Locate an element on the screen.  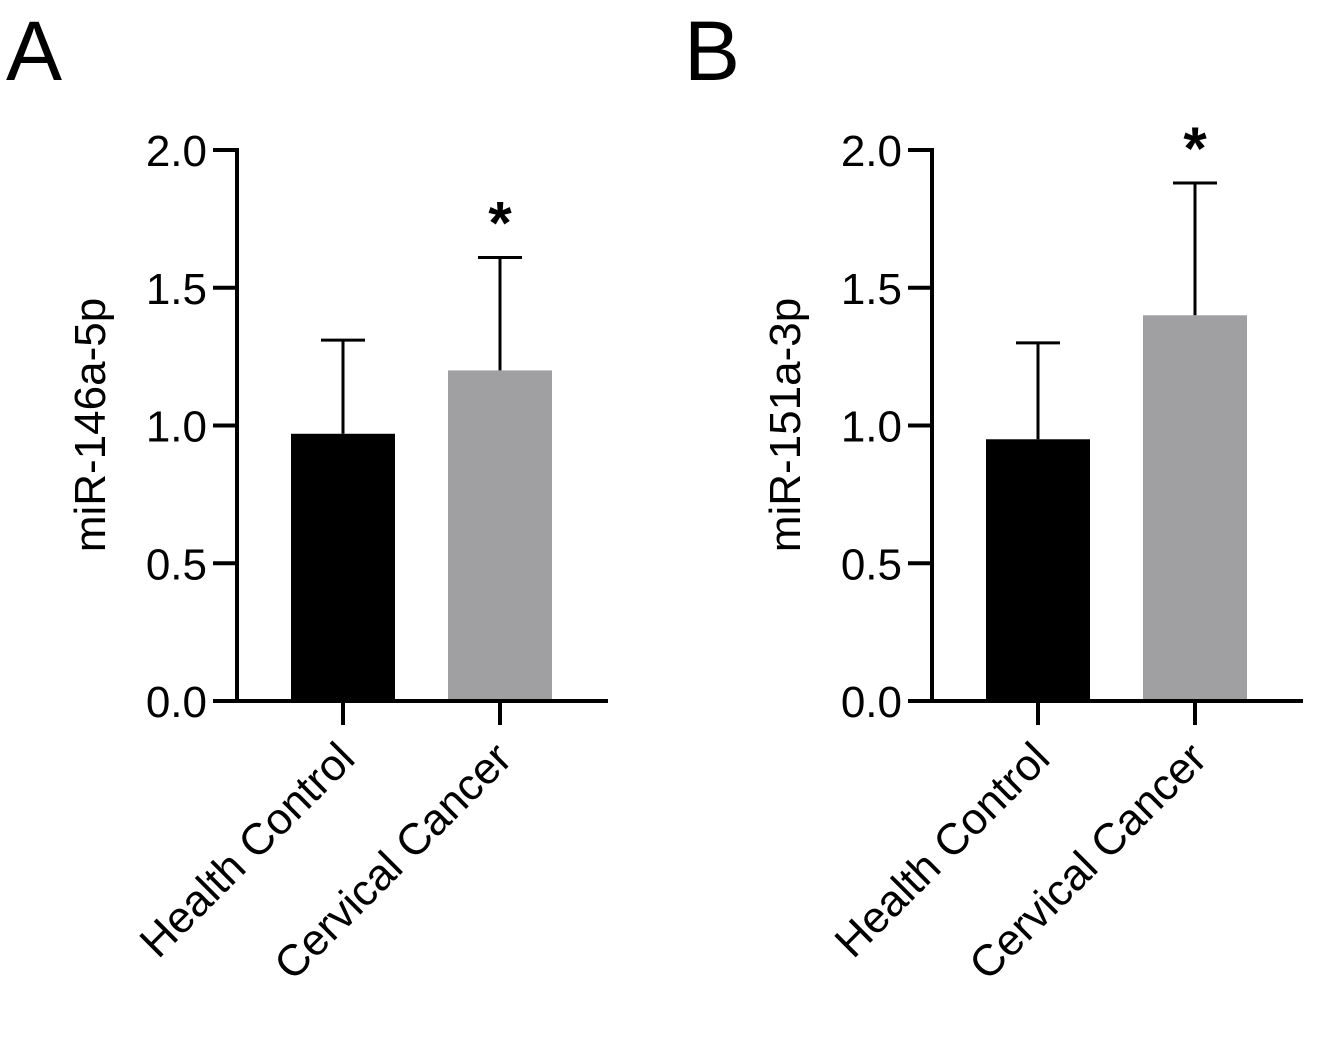
panel-a-y-tick-label-4: 2.0 is located at coordinates (176, 151).